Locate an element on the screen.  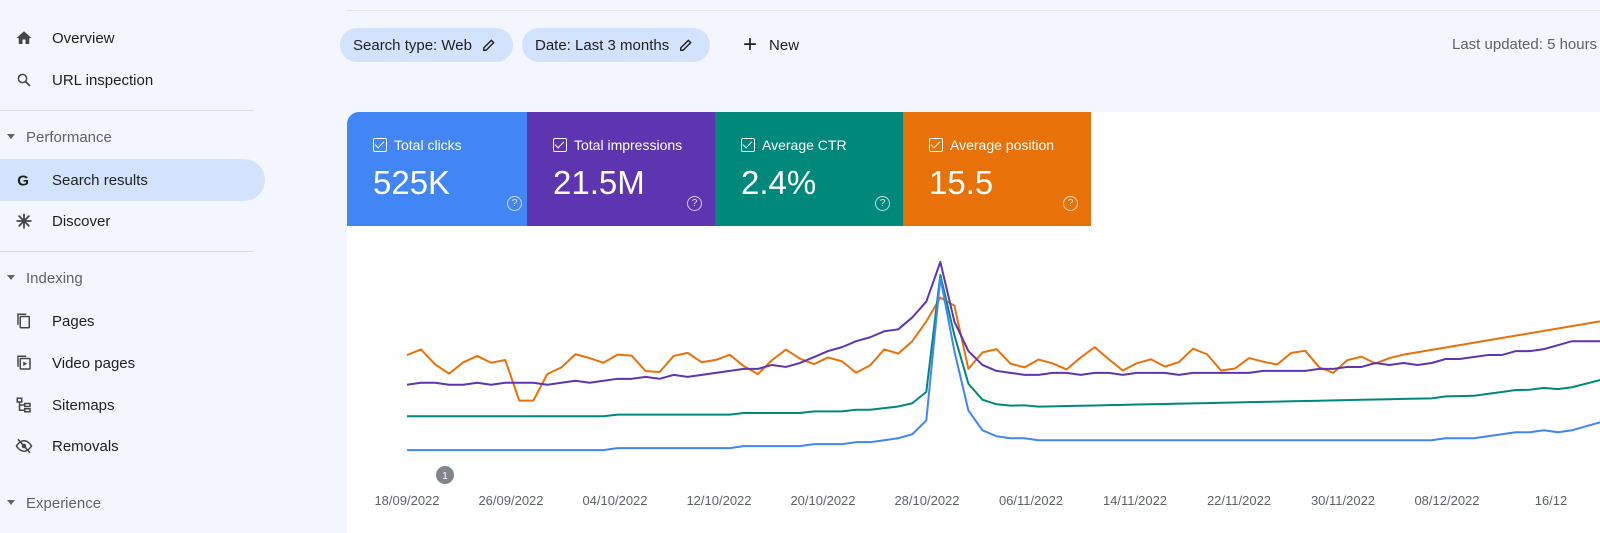
x-tick-label: 20/10/2022 is located at coordinates (822, 500).